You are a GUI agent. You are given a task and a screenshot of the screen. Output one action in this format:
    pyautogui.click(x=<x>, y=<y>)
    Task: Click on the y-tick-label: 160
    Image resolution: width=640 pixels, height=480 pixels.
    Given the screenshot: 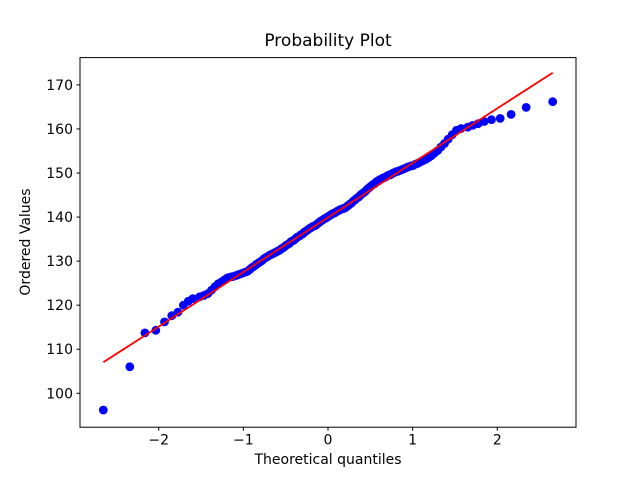 What is the action you would take?
    pyautogui.click(x=59, y=130)
    